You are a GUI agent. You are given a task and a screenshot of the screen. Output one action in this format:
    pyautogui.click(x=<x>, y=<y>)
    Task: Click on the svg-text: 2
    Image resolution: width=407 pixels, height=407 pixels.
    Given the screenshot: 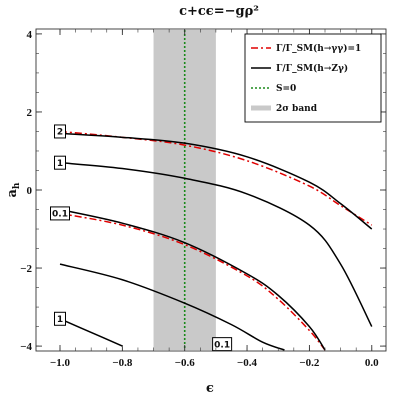 What is the action you would take?
    pyautogui.click(x=60, y=133)
    